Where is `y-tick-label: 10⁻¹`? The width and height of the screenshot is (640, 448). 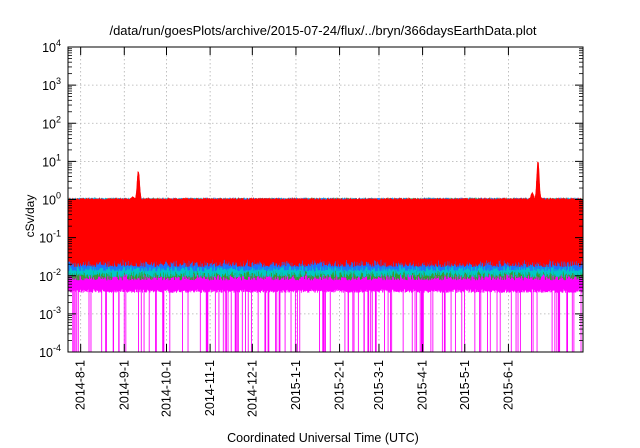
y-tick-label: 10⁻¹ is located at coordinates (50, 237).